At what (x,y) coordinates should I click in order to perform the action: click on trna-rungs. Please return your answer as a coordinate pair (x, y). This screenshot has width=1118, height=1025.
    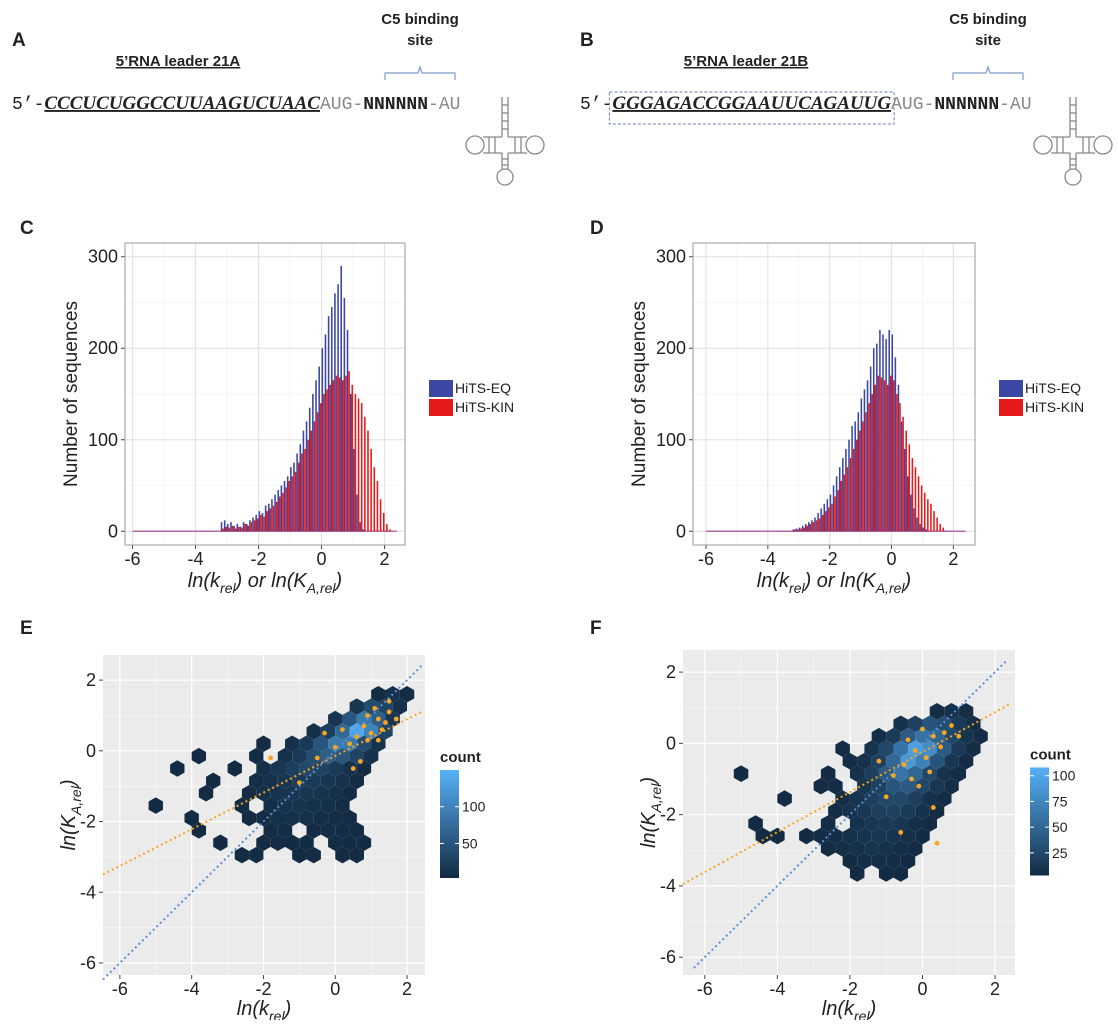
    Looking at the image, I should click on (505, 135).